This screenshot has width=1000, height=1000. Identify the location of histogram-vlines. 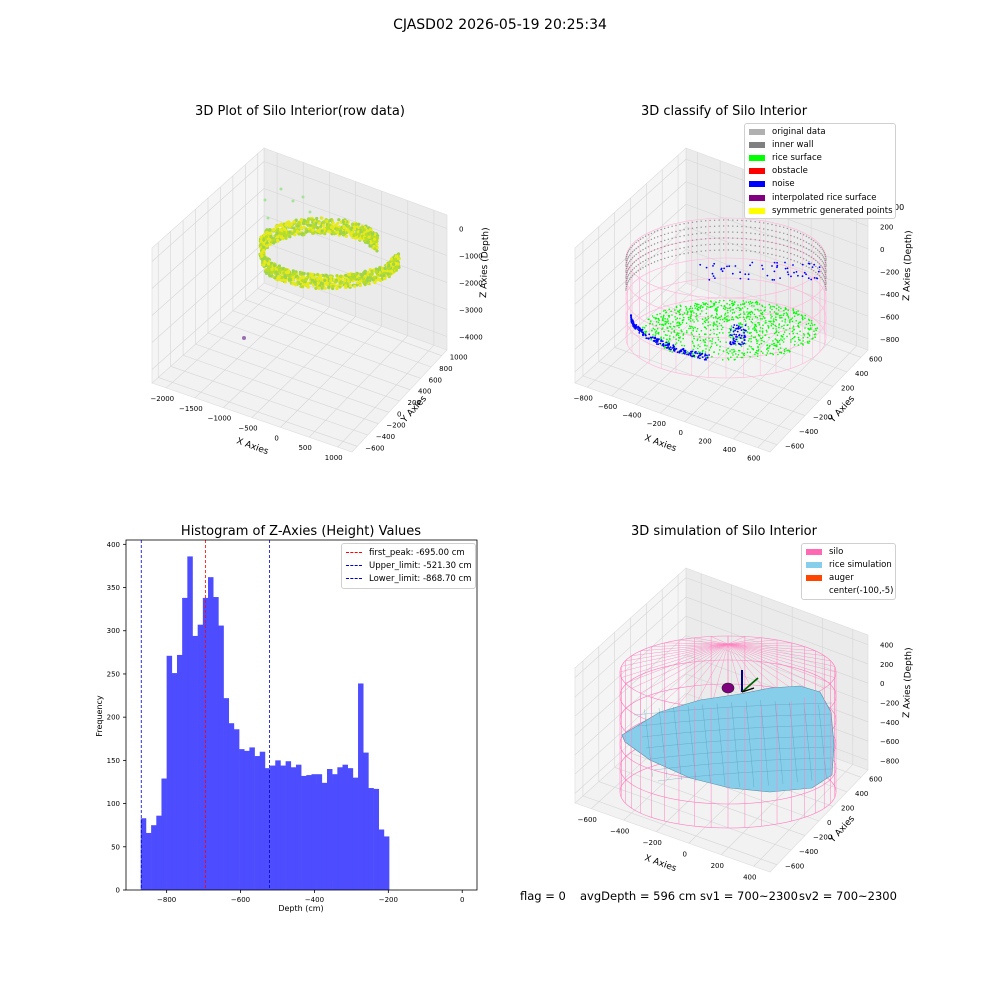
(205, 715).